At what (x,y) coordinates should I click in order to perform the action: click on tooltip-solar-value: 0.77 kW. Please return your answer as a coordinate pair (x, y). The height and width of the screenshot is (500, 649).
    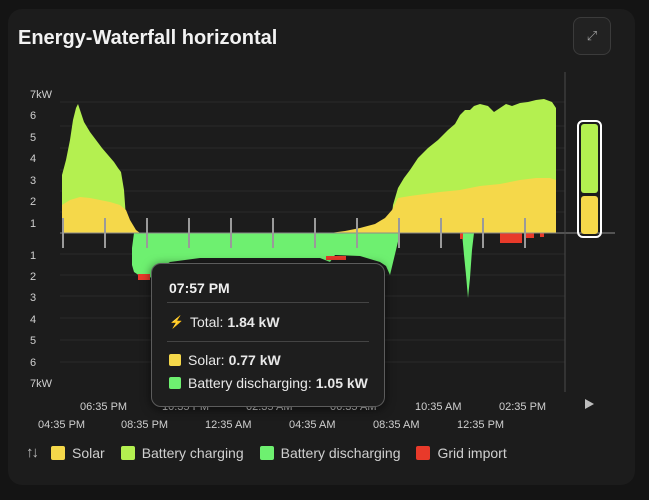
    Looking at the image, I should click on (254, 360).